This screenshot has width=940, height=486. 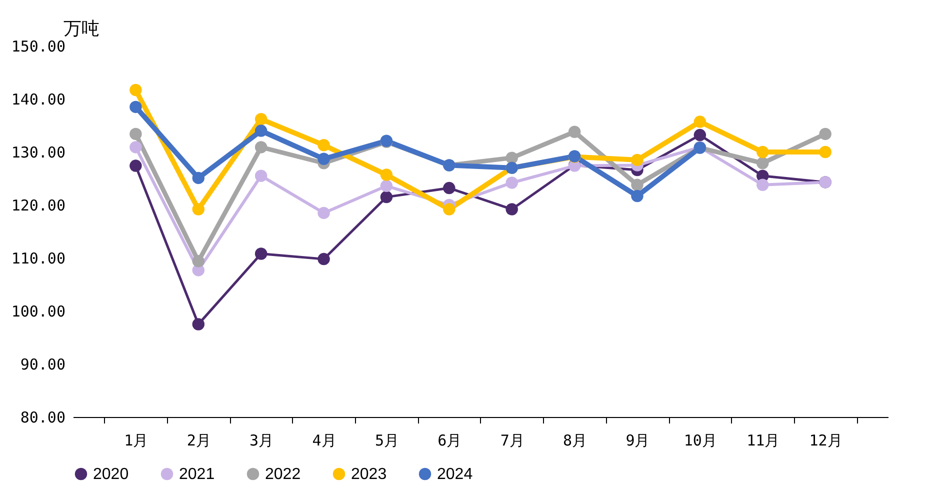 I want to click on y-tick-label: 140.00, so click(x=38, y=99).